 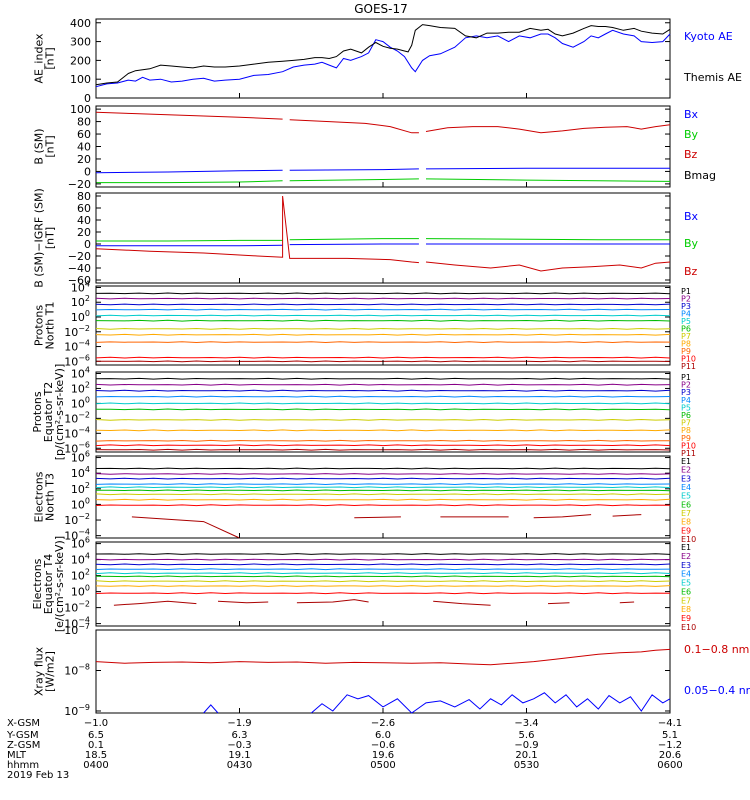 What do you see at coordinates (96, 745) in the screenshot?
I see `x-column-value: 0.1` at bounding box center [96, 745].